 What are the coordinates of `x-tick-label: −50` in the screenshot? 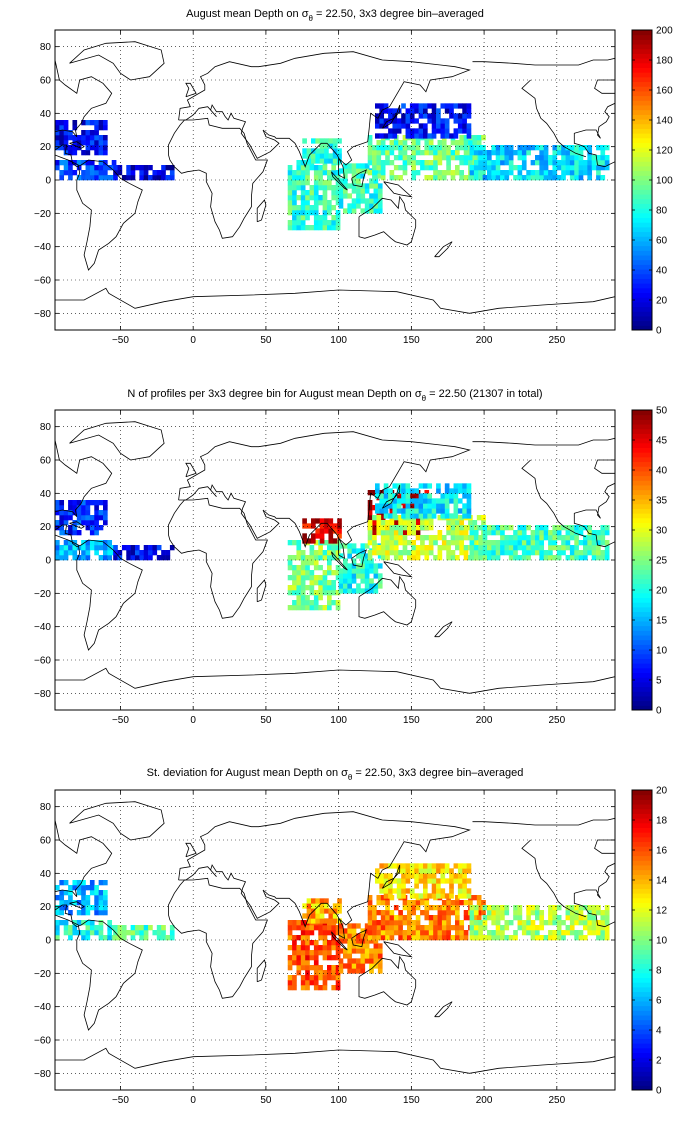 It's located at (120, 720).